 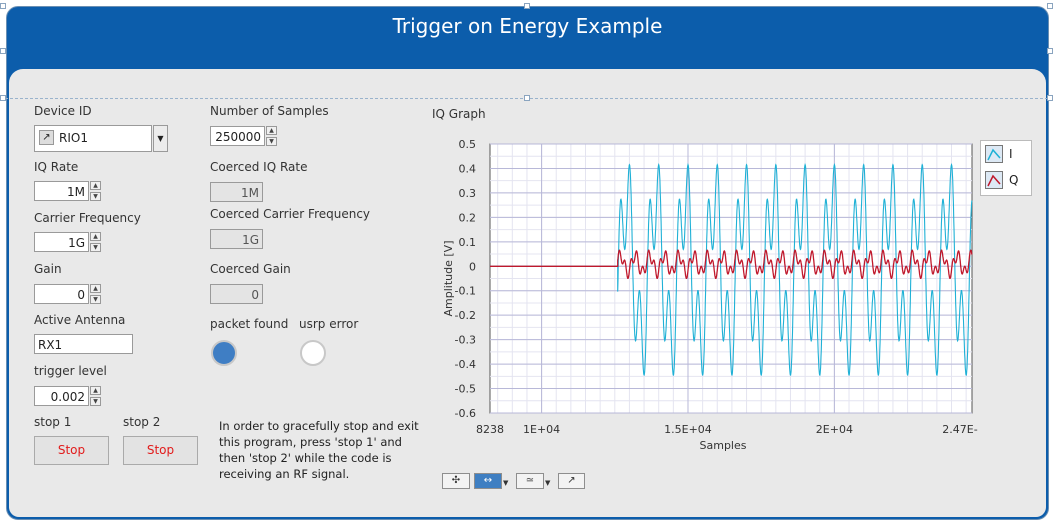 What do you see at coordinates (488, 481) in the screenshot?
I see `pan-tool-icon: ↔` at bounding box center [488, 481].